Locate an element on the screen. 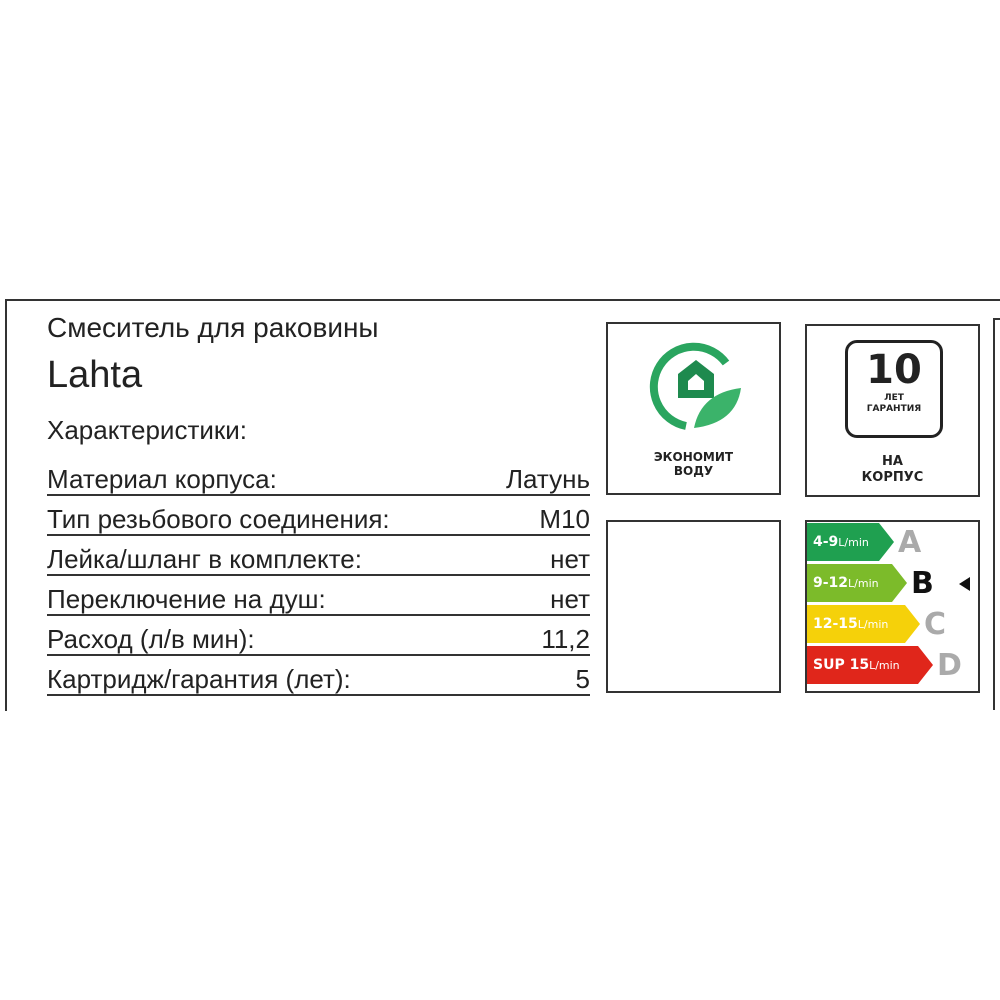  warranty-icon: 10 ЛЕТ ГАРАНТИЯ is located at coordinates (894, 389).